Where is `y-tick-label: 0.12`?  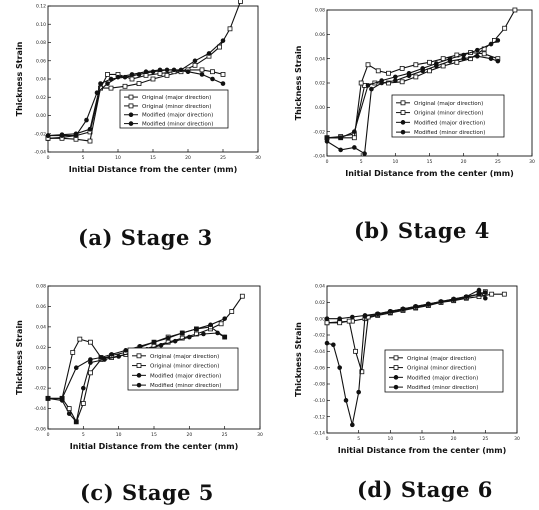
y-tick-label: 0.12 is located at coordinates (41, 7).